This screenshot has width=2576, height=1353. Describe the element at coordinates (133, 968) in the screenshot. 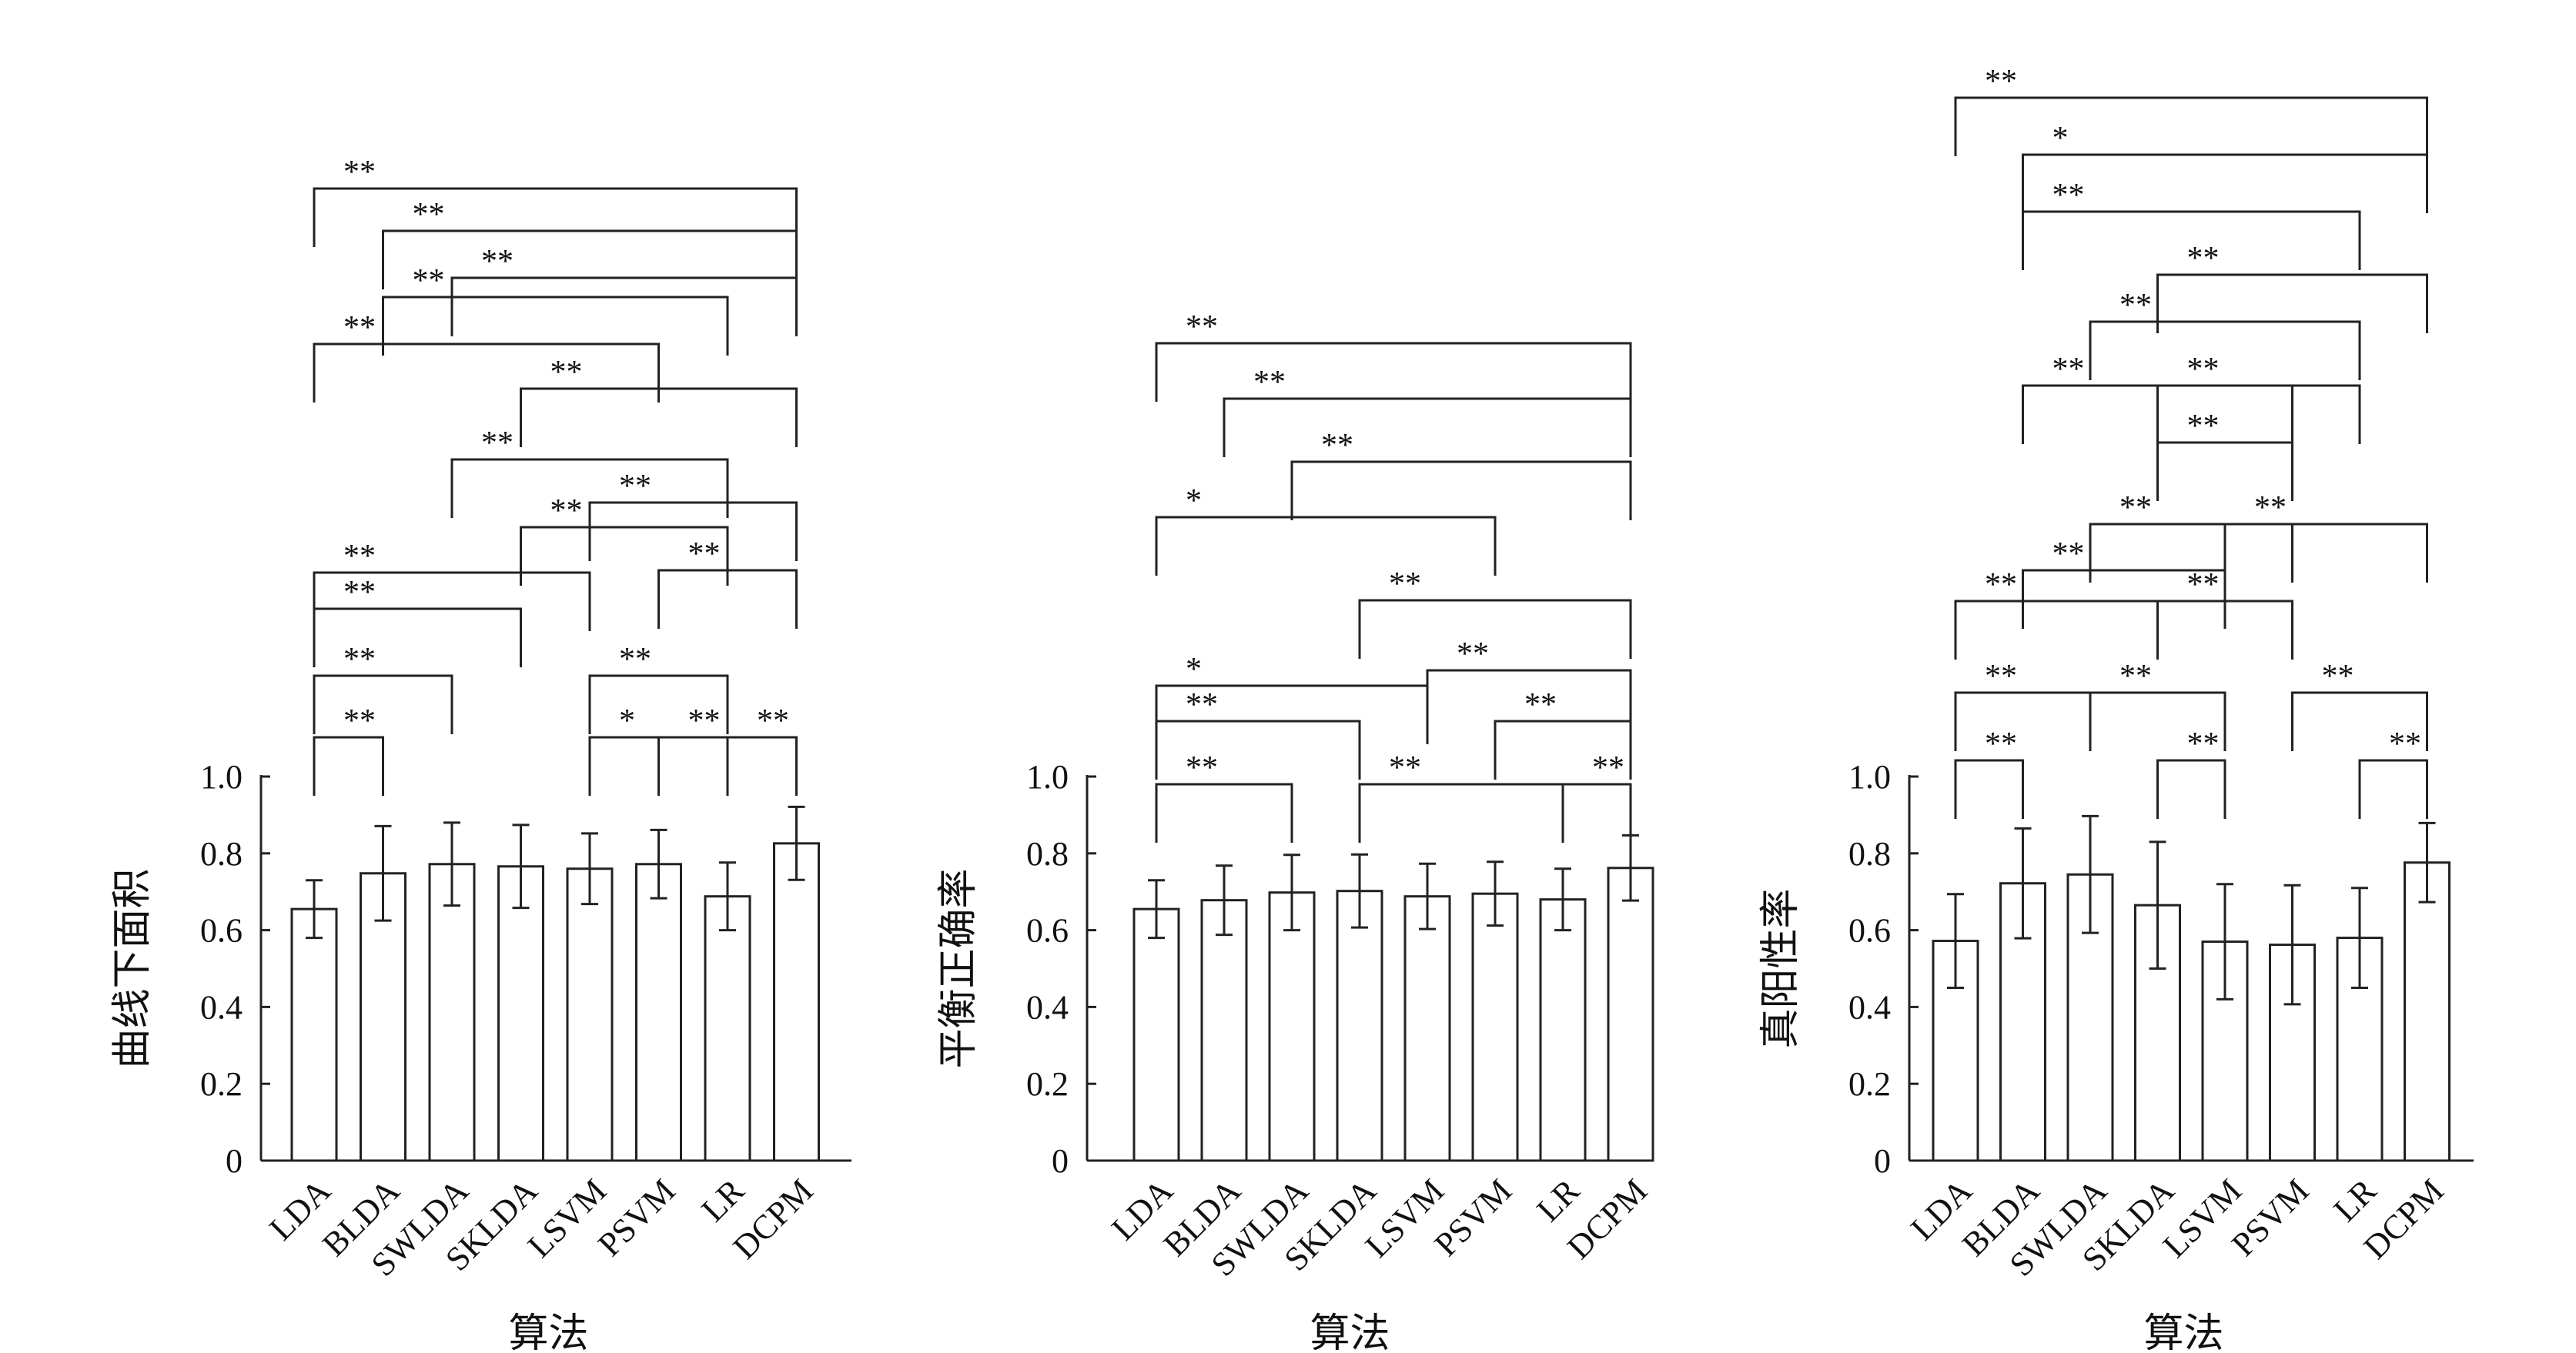

I see `y-axis-title: 曲线下面积` at that location.